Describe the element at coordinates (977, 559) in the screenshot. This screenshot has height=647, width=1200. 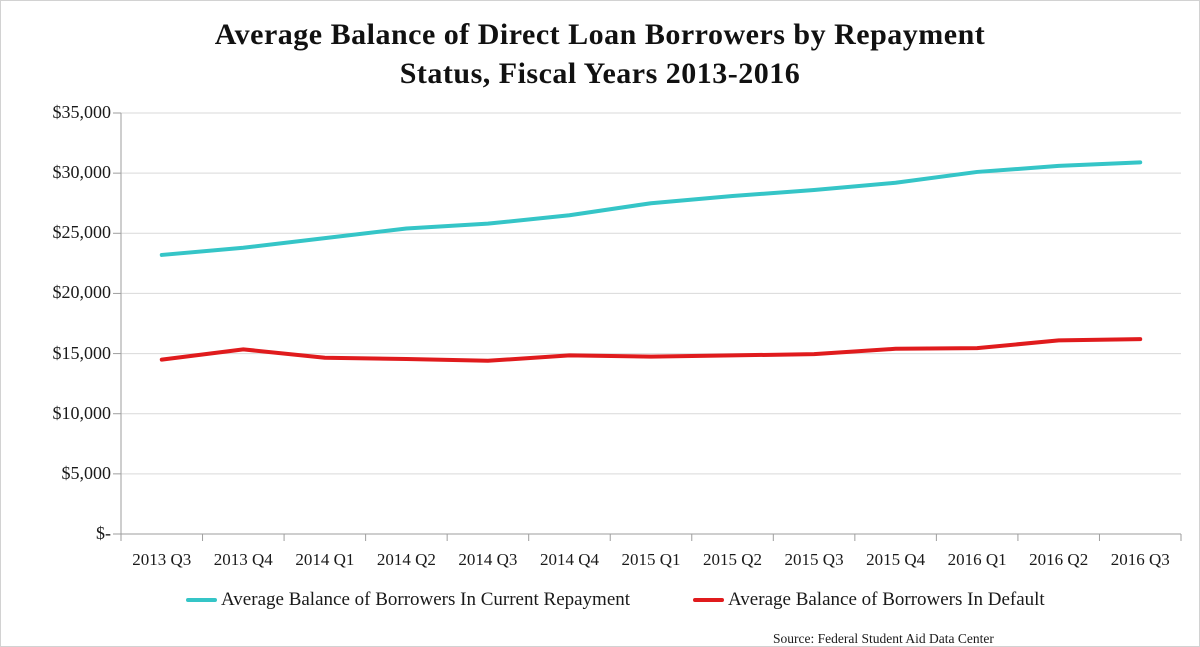
I see `x-axis-label: 2016 Q1` at that location.